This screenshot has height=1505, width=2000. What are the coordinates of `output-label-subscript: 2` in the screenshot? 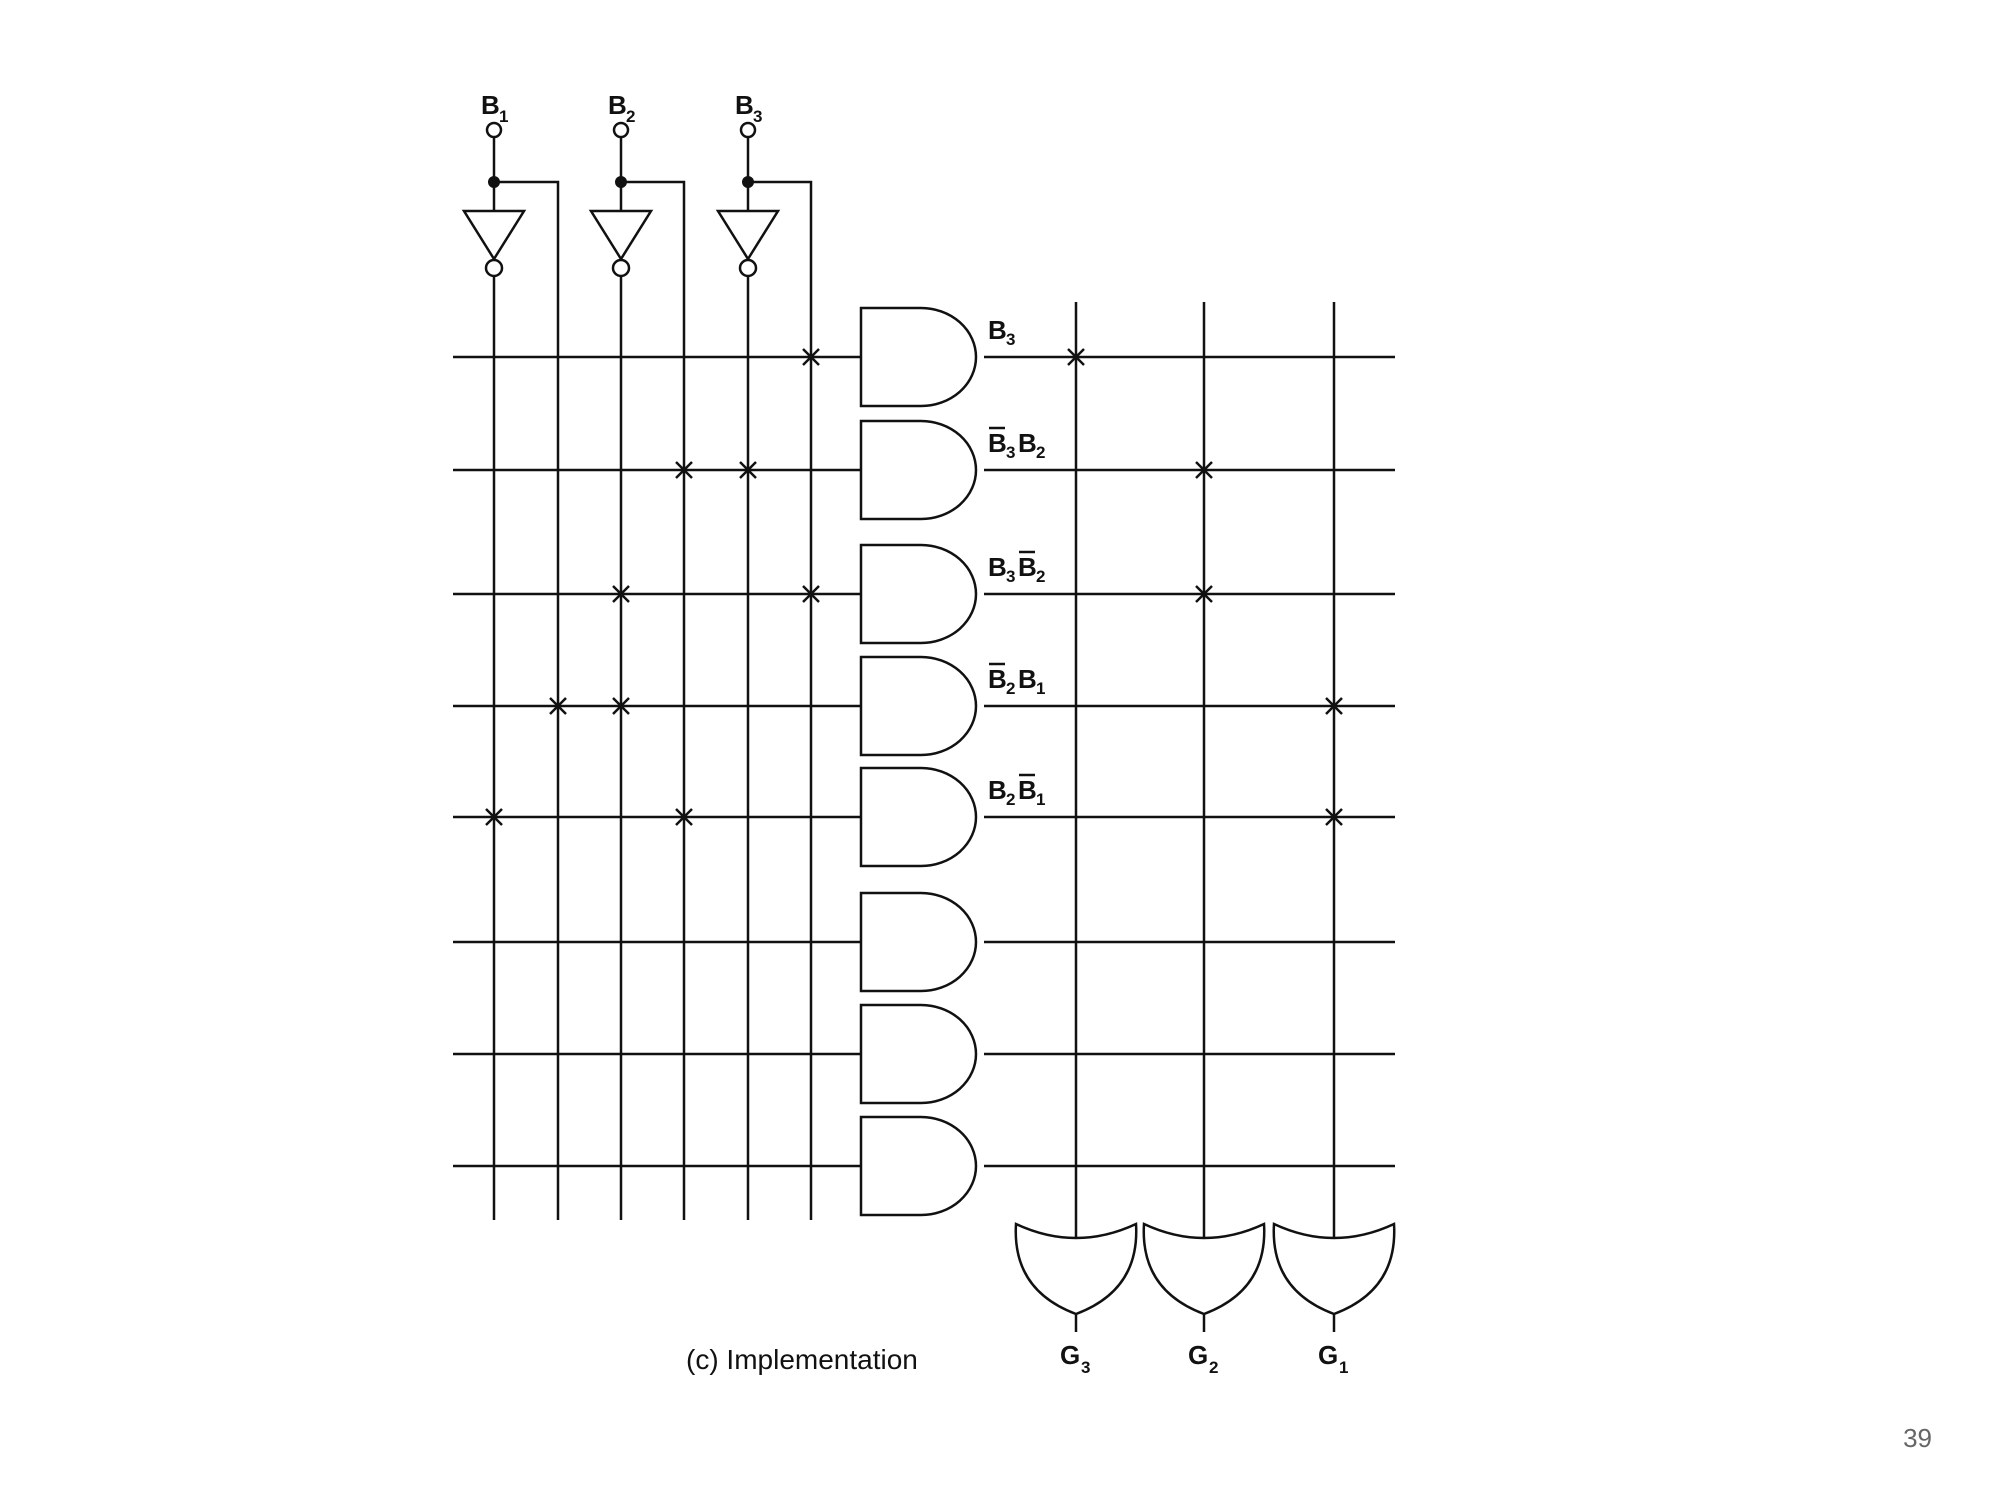 It's located at (1213, 1367).